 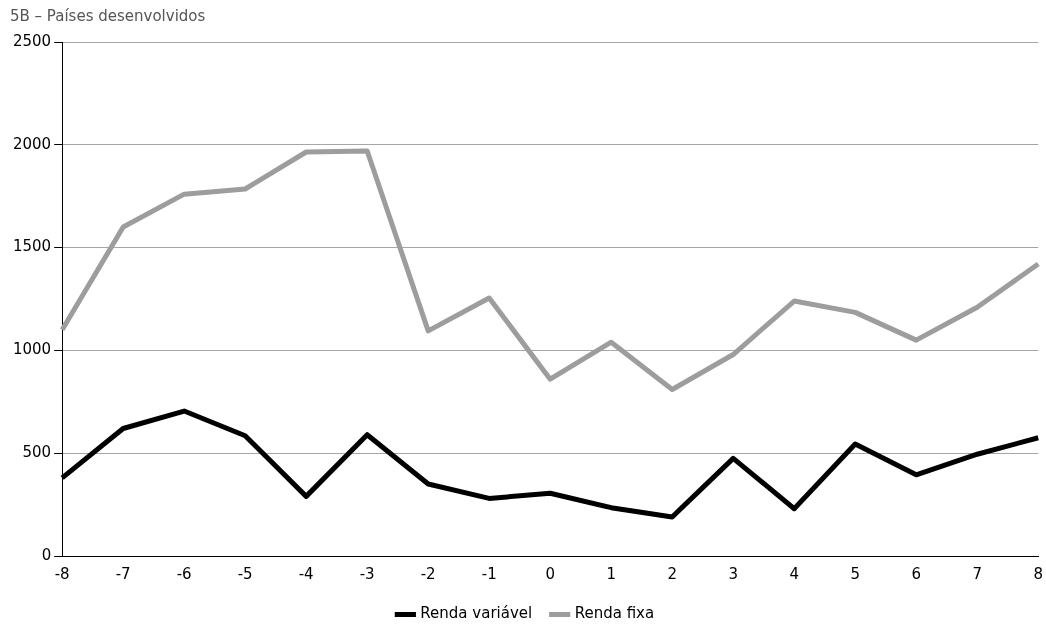 I want to click on x-tick-label: -4, so click(x=306, y=573).